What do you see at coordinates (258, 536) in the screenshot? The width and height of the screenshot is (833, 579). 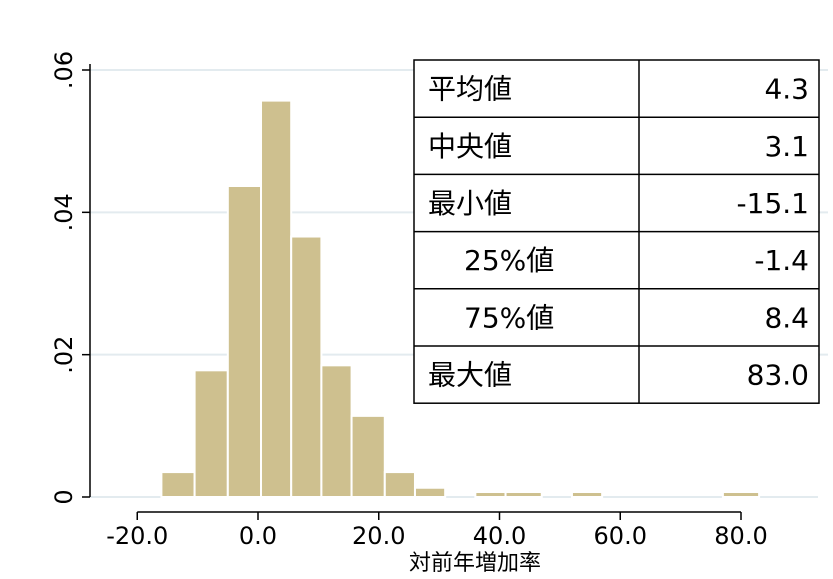 I see `x-tick-label: 0.0` at bounding box center [258, 536].